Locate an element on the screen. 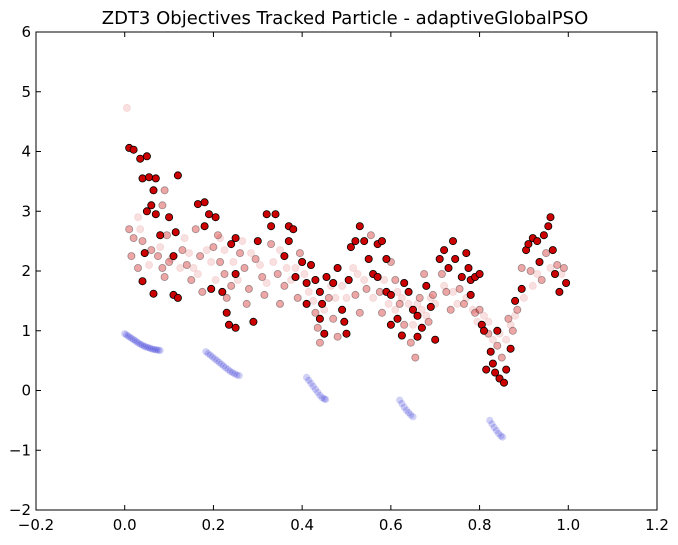  y-tick-label: 0 is located at coordinates (26, 391).